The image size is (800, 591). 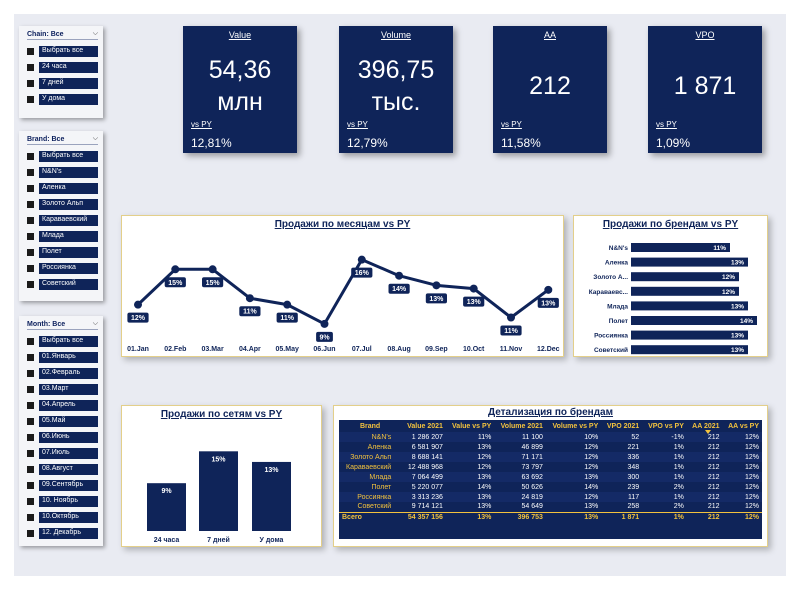 I want to click on slicer-item: 01.Январь, so click(x=62, y=357).